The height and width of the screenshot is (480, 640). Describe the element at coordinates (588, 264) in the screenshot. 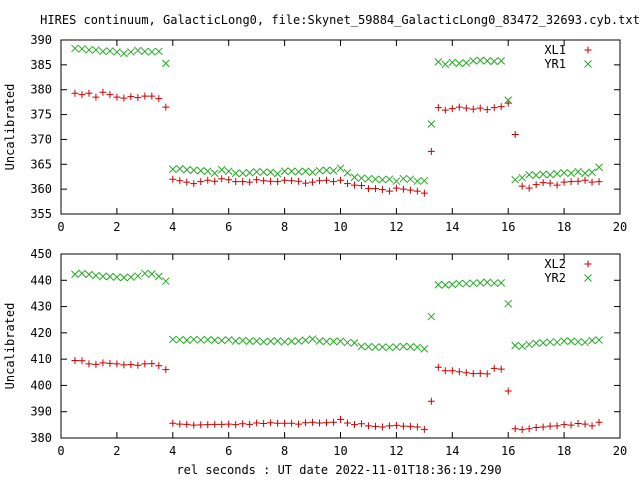

I see `legend-marker` at that location.